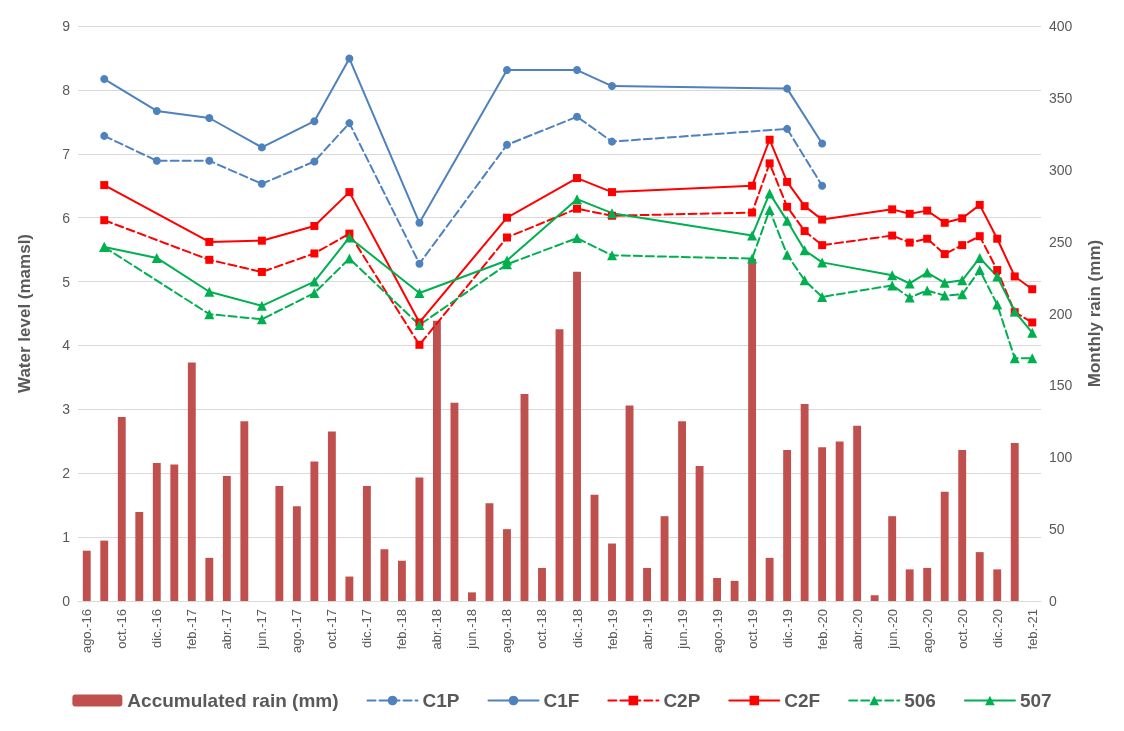 The image size is (1124, 731). I want to click on y2-tick-label: 50, so click(1057, 529).